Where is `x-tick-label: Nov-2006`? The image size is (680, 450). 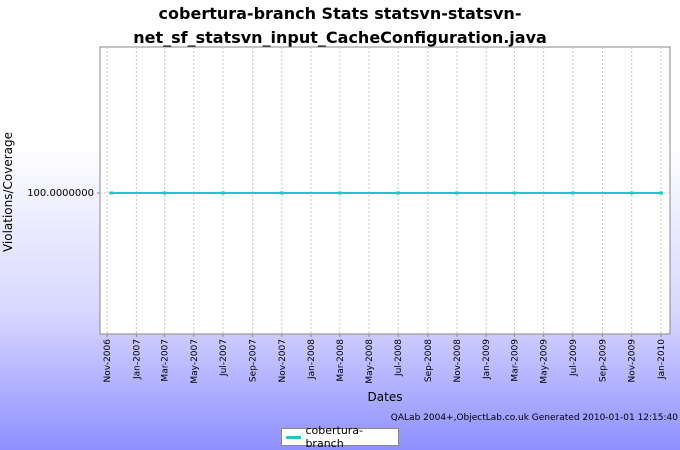
x-tick-label: Nov-2006 is located at coordinates (108, 361).